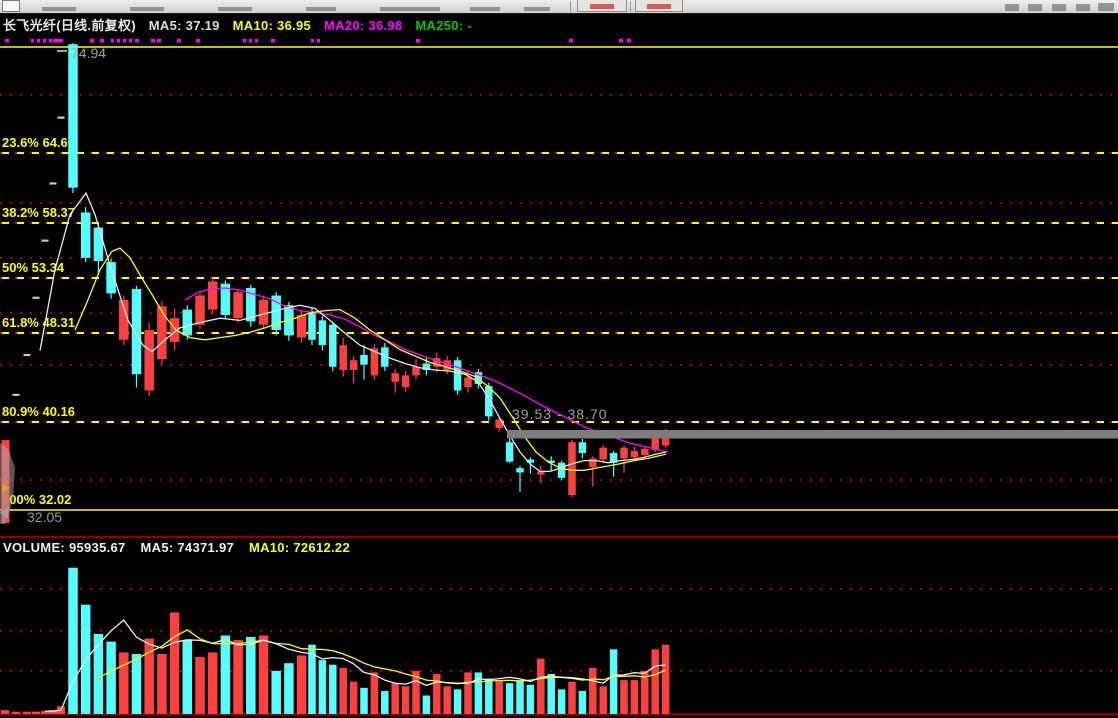 The image size is (1118, 718). What do you see at coordinates (69, 25) in the screenshot?
I see `stock-title: 长飞光纤(日线.前复权)` at bounding box center [69, 25].